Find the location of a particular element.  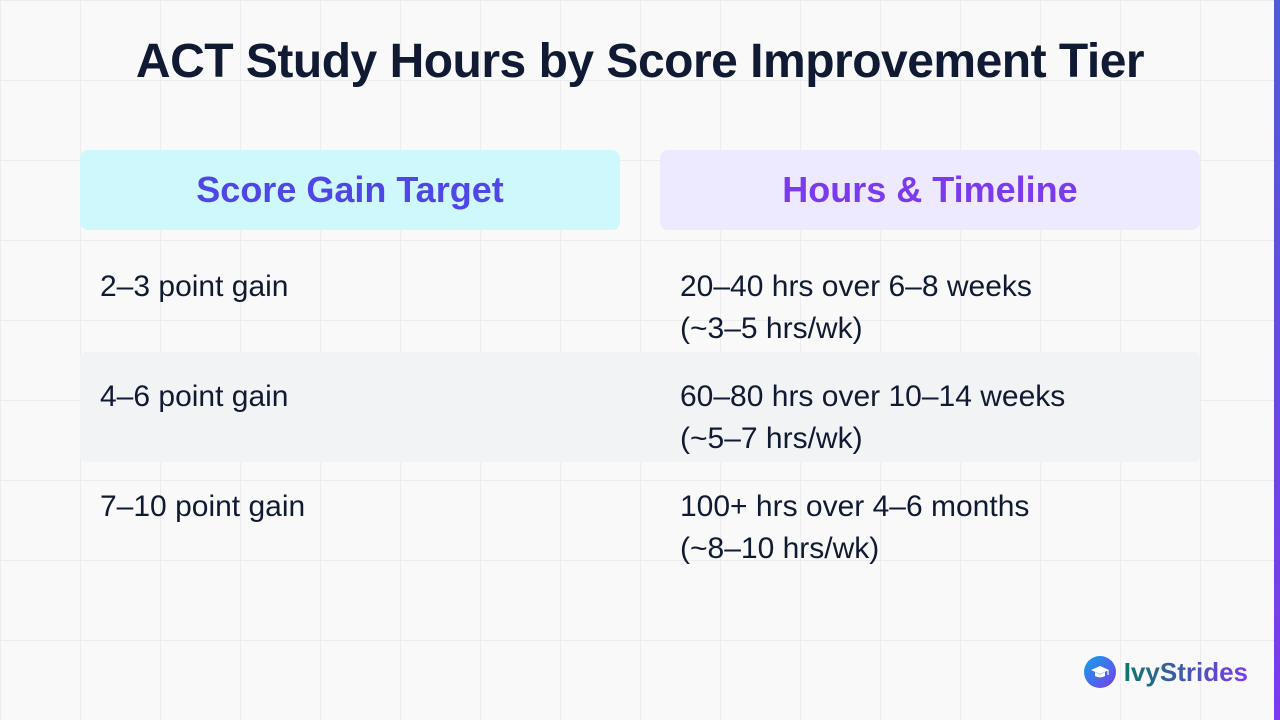

hours-timeline-cell: 20–40 hrs over 6–8 weeks (~3–5 hrs/wk) is located at coordinates (856, 308).